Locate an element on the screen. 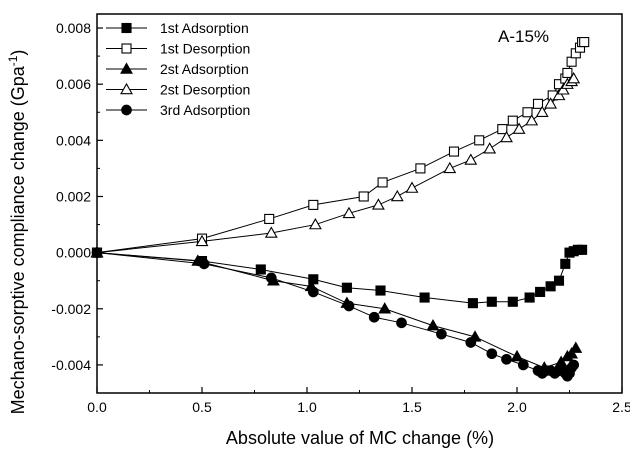 The width and height of the screenshot is (630, 452). legend-entry: 1st Desorption is located at coordinates (178, 49).